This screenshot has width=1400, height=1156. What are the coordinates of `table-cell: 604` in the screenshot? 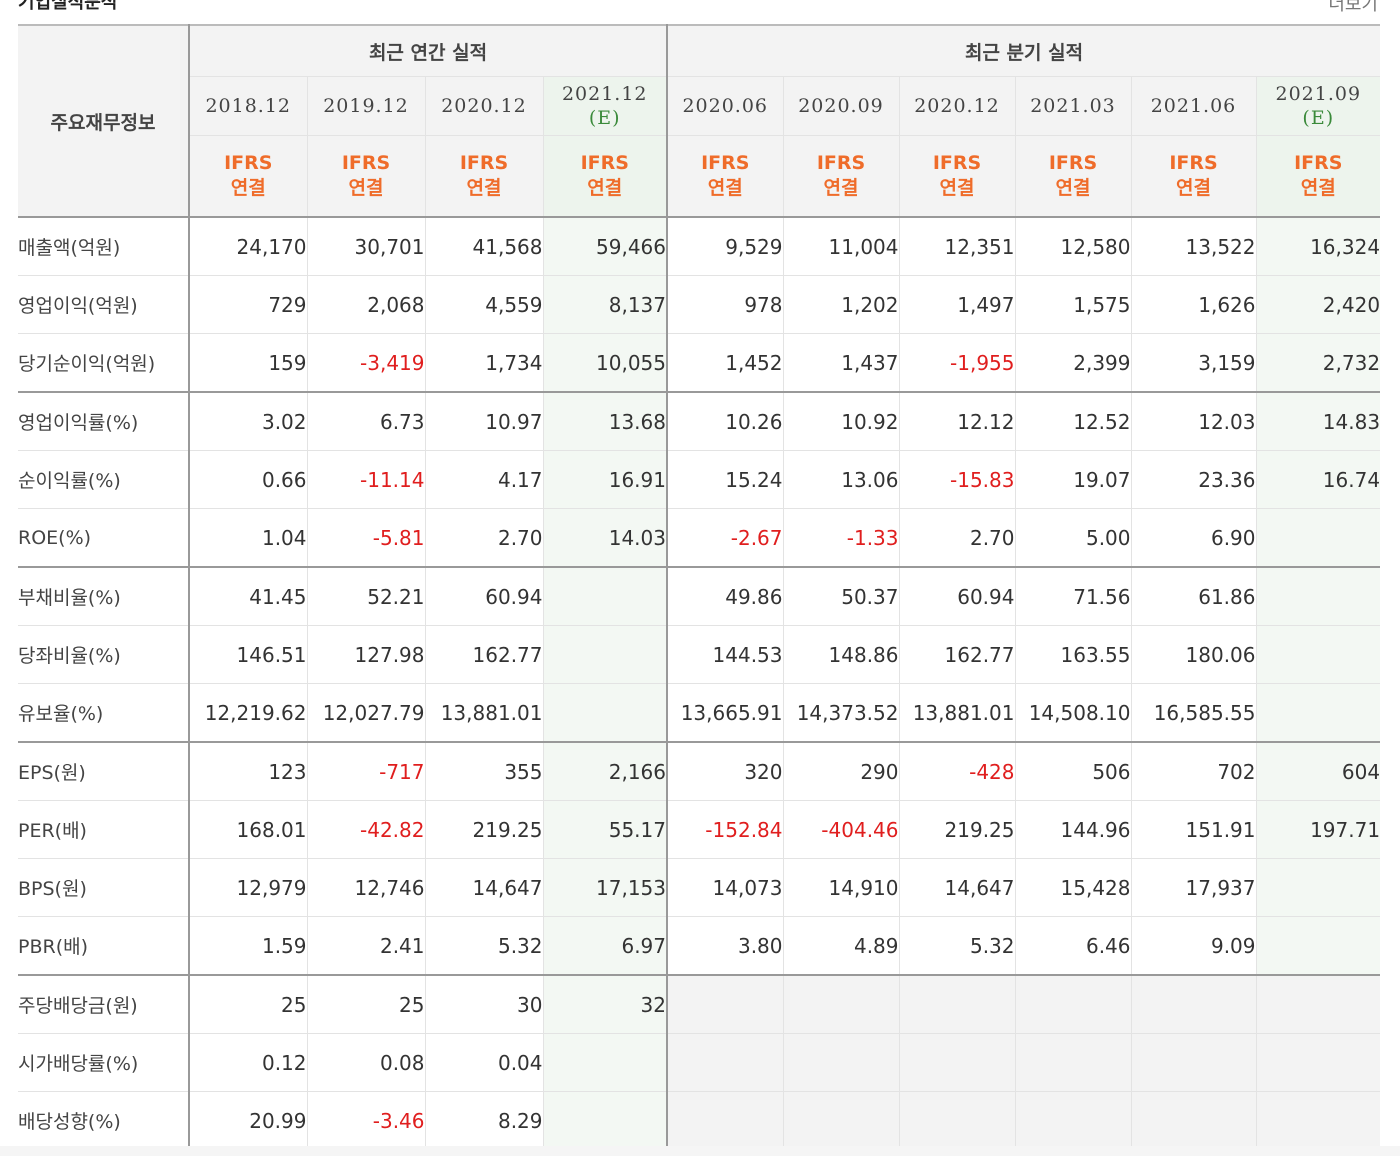 It's located at (1318, 771).